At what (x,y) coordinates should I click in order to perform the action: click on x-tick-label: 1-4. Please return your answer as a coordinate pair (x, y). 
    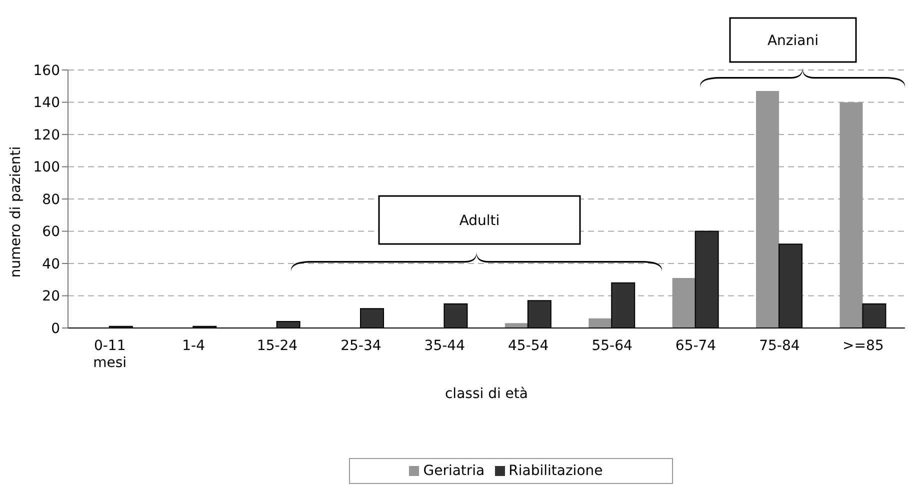
    Looking at the image, I should click on (194, 346).